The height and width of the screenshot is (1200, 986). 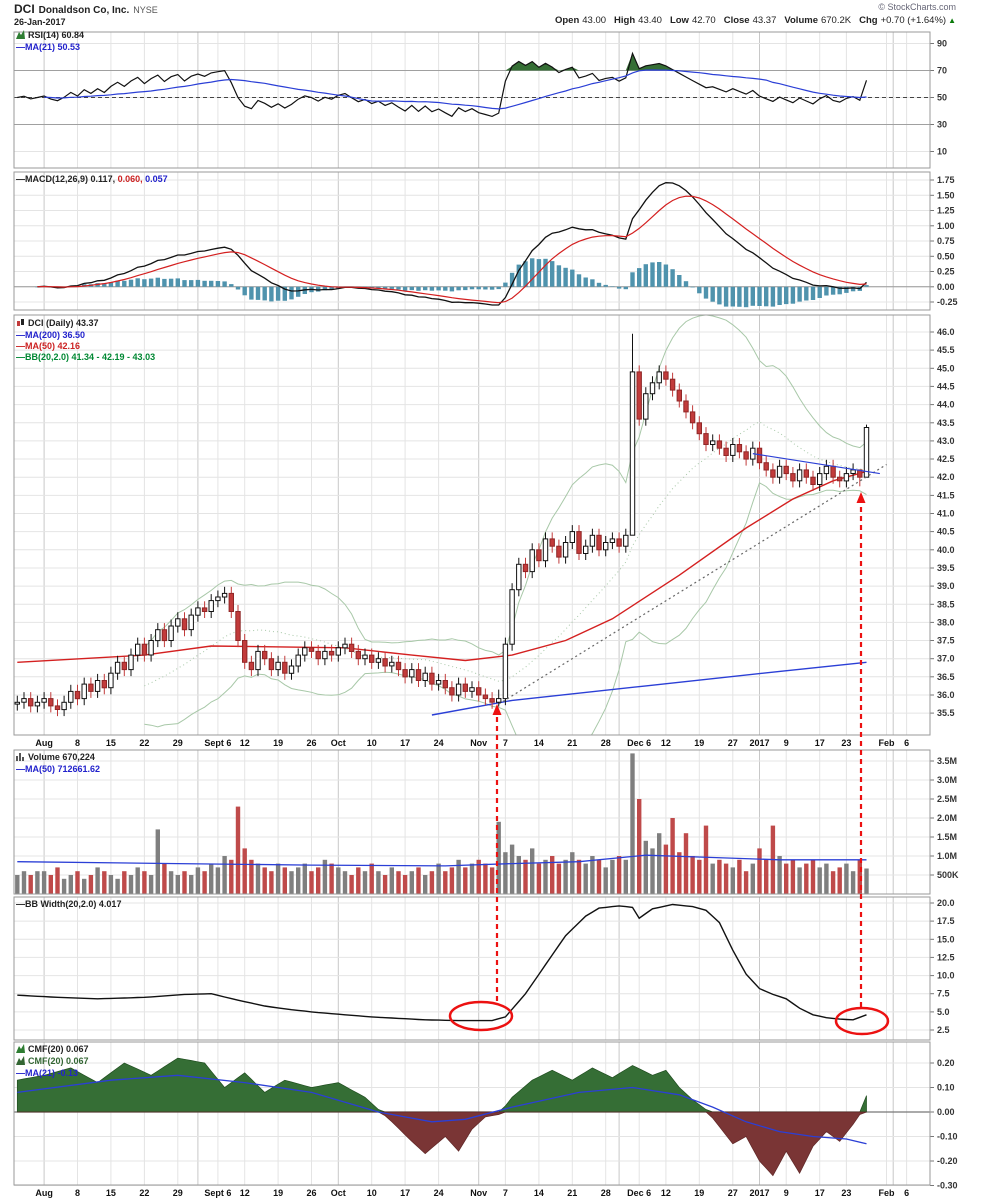 I want to click on rsi-panel-labels: RSI(14) 60.84 —MA(21) 50.53, so click(x=50, y=41).